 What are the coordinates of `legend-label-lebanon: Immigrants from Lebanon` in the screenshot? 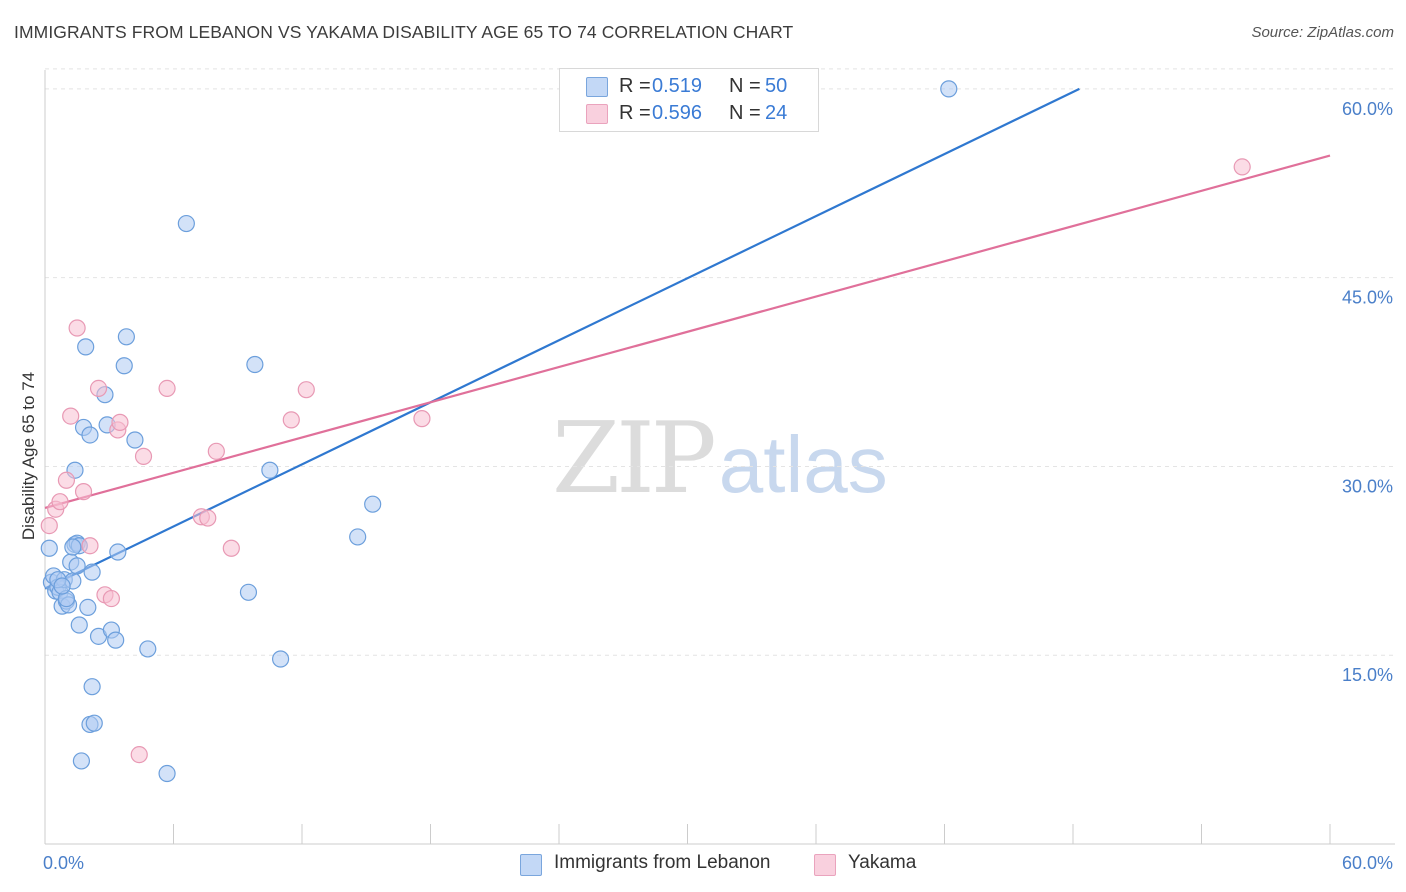 It's located at (662, 862).